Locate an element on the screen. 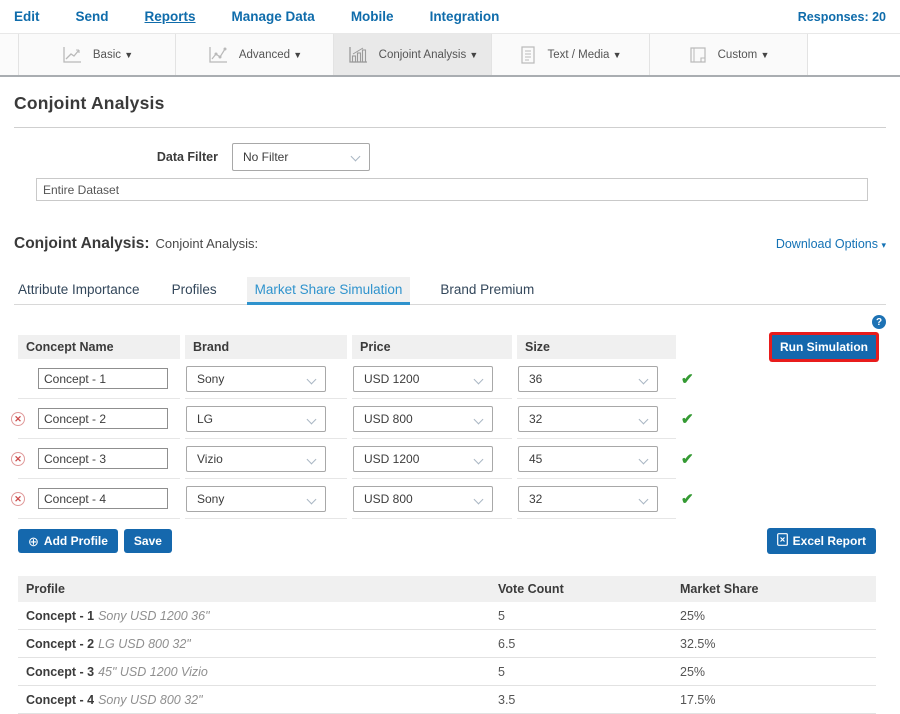  concept-row: Sony USD 1200 36 ✔ is located at coordinates (447, 379).